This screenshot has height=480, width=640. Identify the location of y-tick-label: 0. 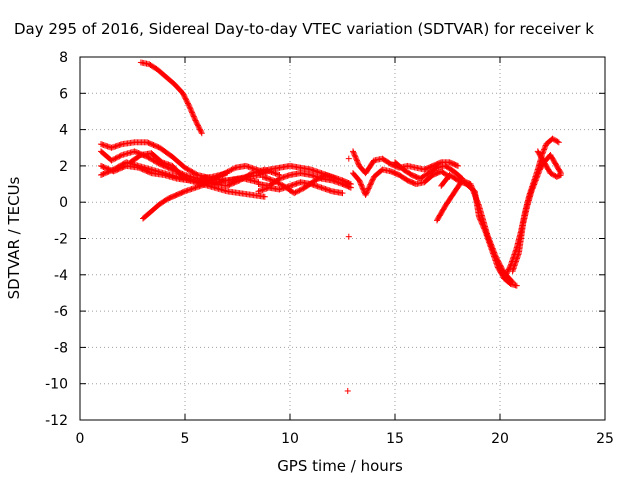
(63, 203).